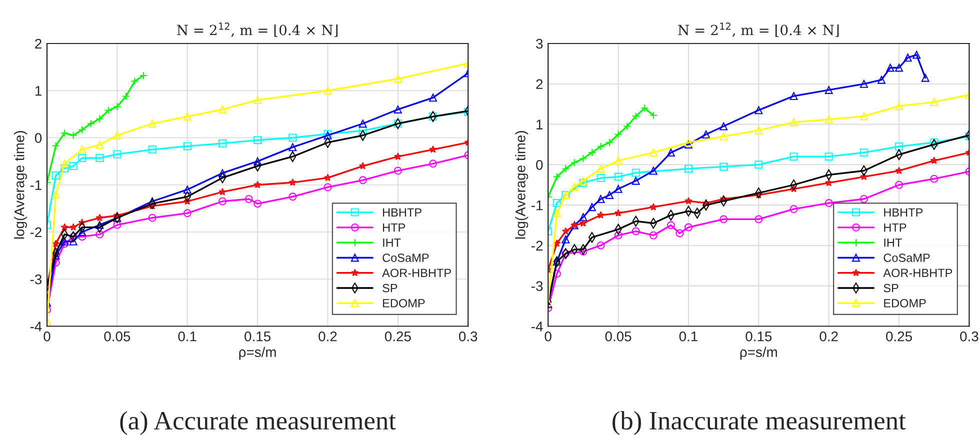  I want to click on text: (b) Inaccurate measurement, so click(759, 423).